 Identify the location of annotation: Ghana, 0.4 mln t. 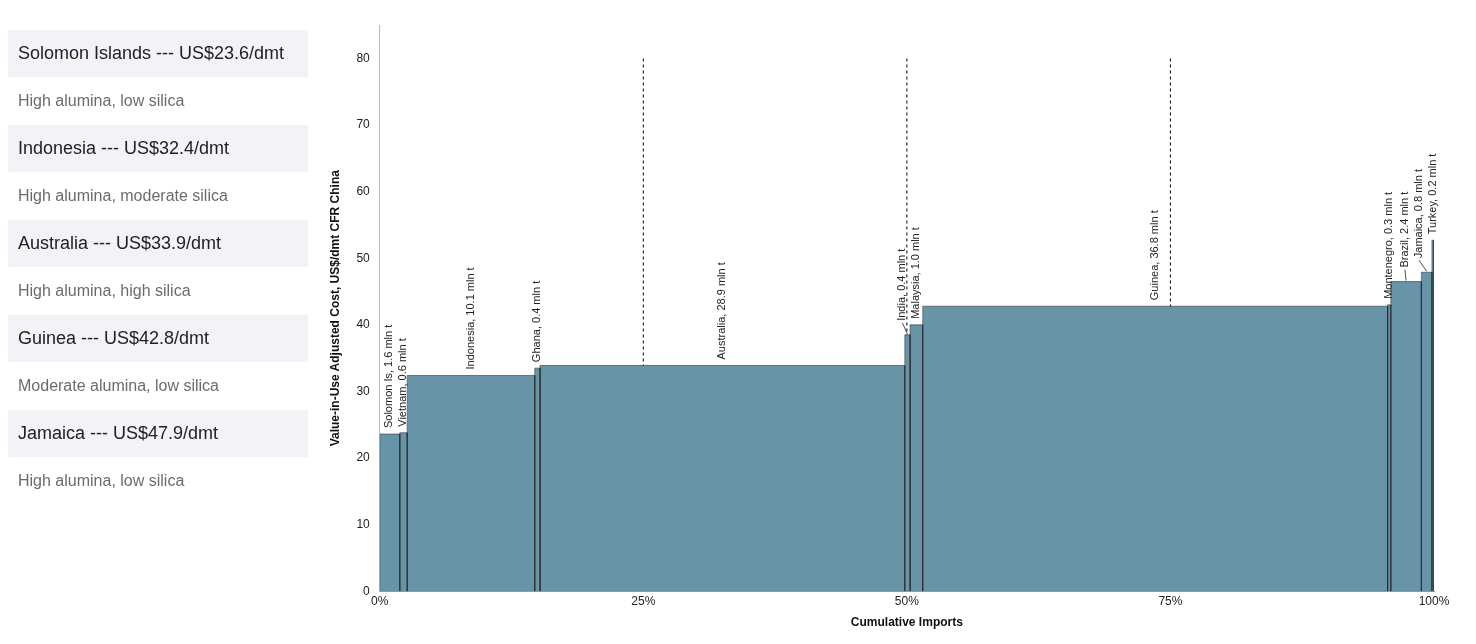
(536, 321).